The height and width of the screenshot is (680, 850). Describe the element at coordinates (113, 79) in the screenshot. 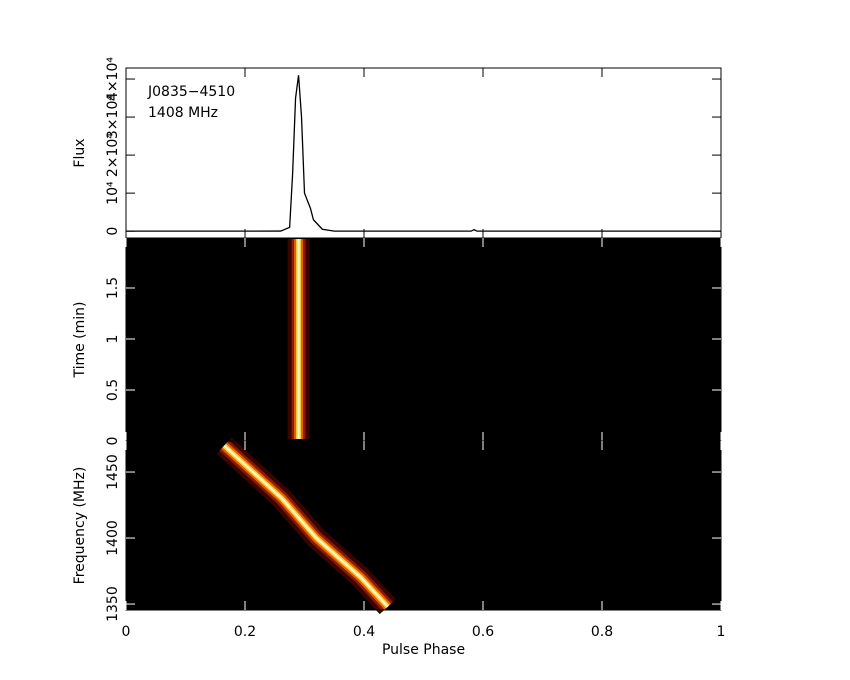

I see `y-tick-label: 4×10⁴` at that location.